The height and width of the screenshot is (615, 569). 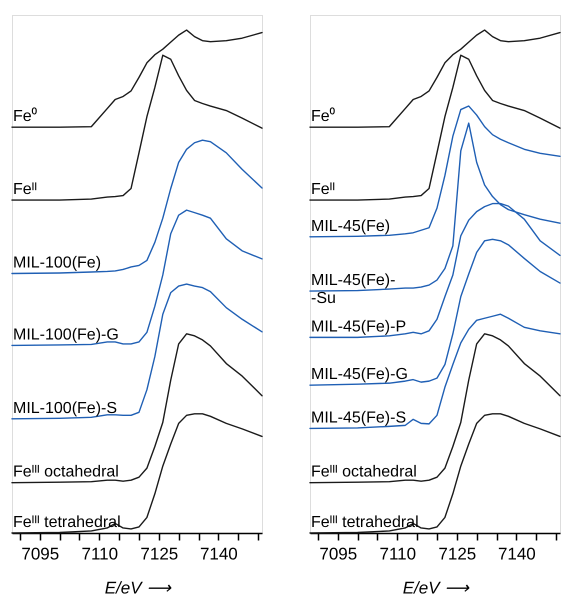 What do you see at coordinates (57, 263) in the screenshot?
I see `series-label: MIL-100(Fe)` at bounding box center [57, 263].